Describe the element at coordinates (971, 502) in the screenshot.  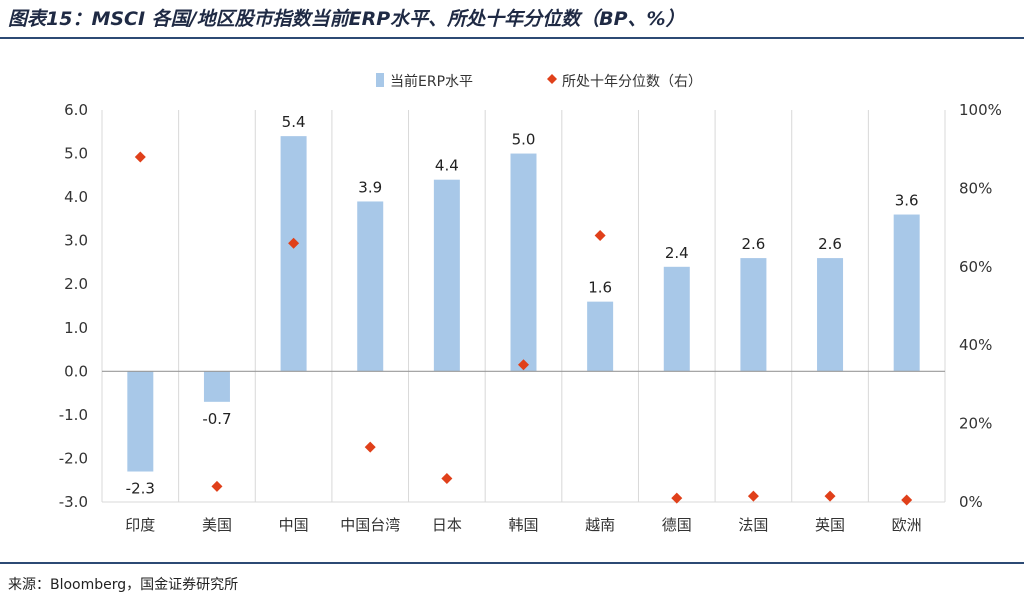
I see `right-axis-tick-label: 0%` at that location.